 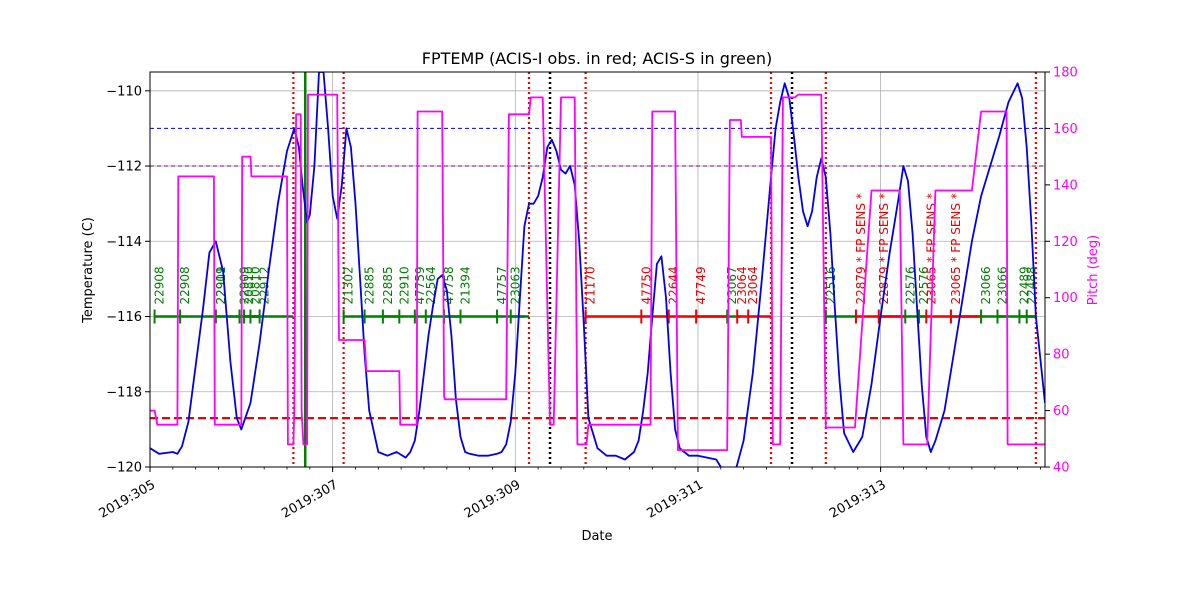 I want to click on y-axis-pitch: 40 60 80 100 120 140 160 180, so click(x=1061, y=271).